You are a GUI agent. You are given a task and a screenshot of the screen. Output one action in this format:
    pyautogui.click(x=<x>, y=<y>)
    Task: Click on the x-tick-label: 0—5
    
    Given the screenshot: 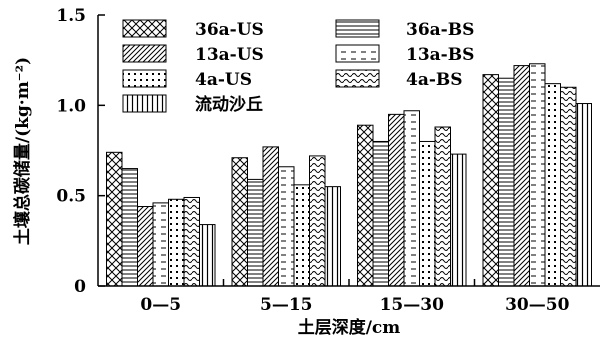 What is the action you would take?
    pyautogui.click(x=160, y=305)
    